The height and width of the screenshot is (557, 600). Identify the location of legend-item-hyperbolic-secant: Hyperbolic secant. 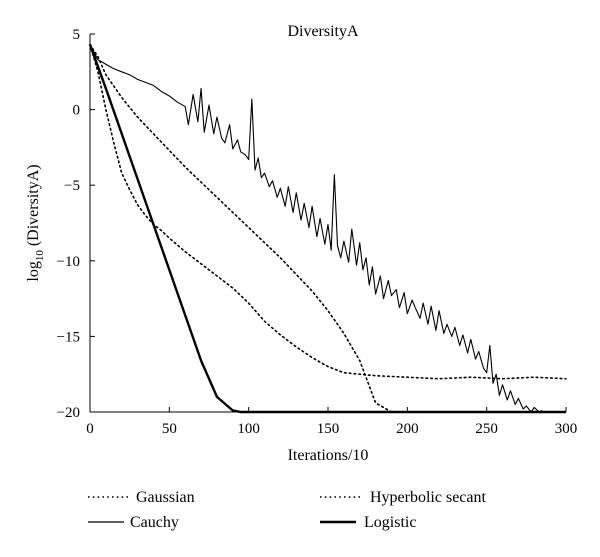
(403, 497).